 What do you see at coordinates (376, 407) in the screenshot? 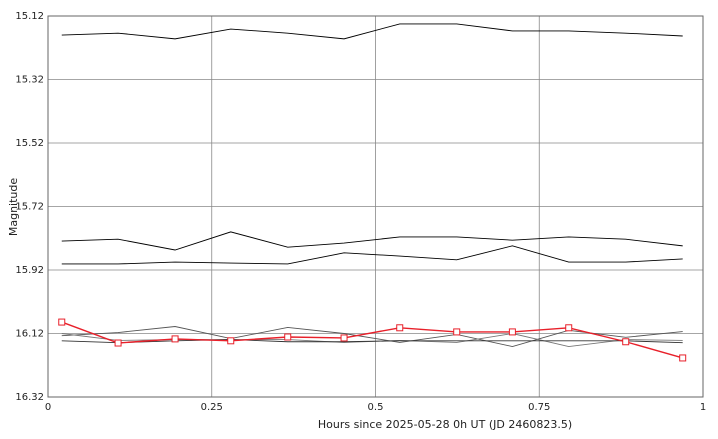
I see `x-tick-label: 0.5` at bounding box center [376, 407].